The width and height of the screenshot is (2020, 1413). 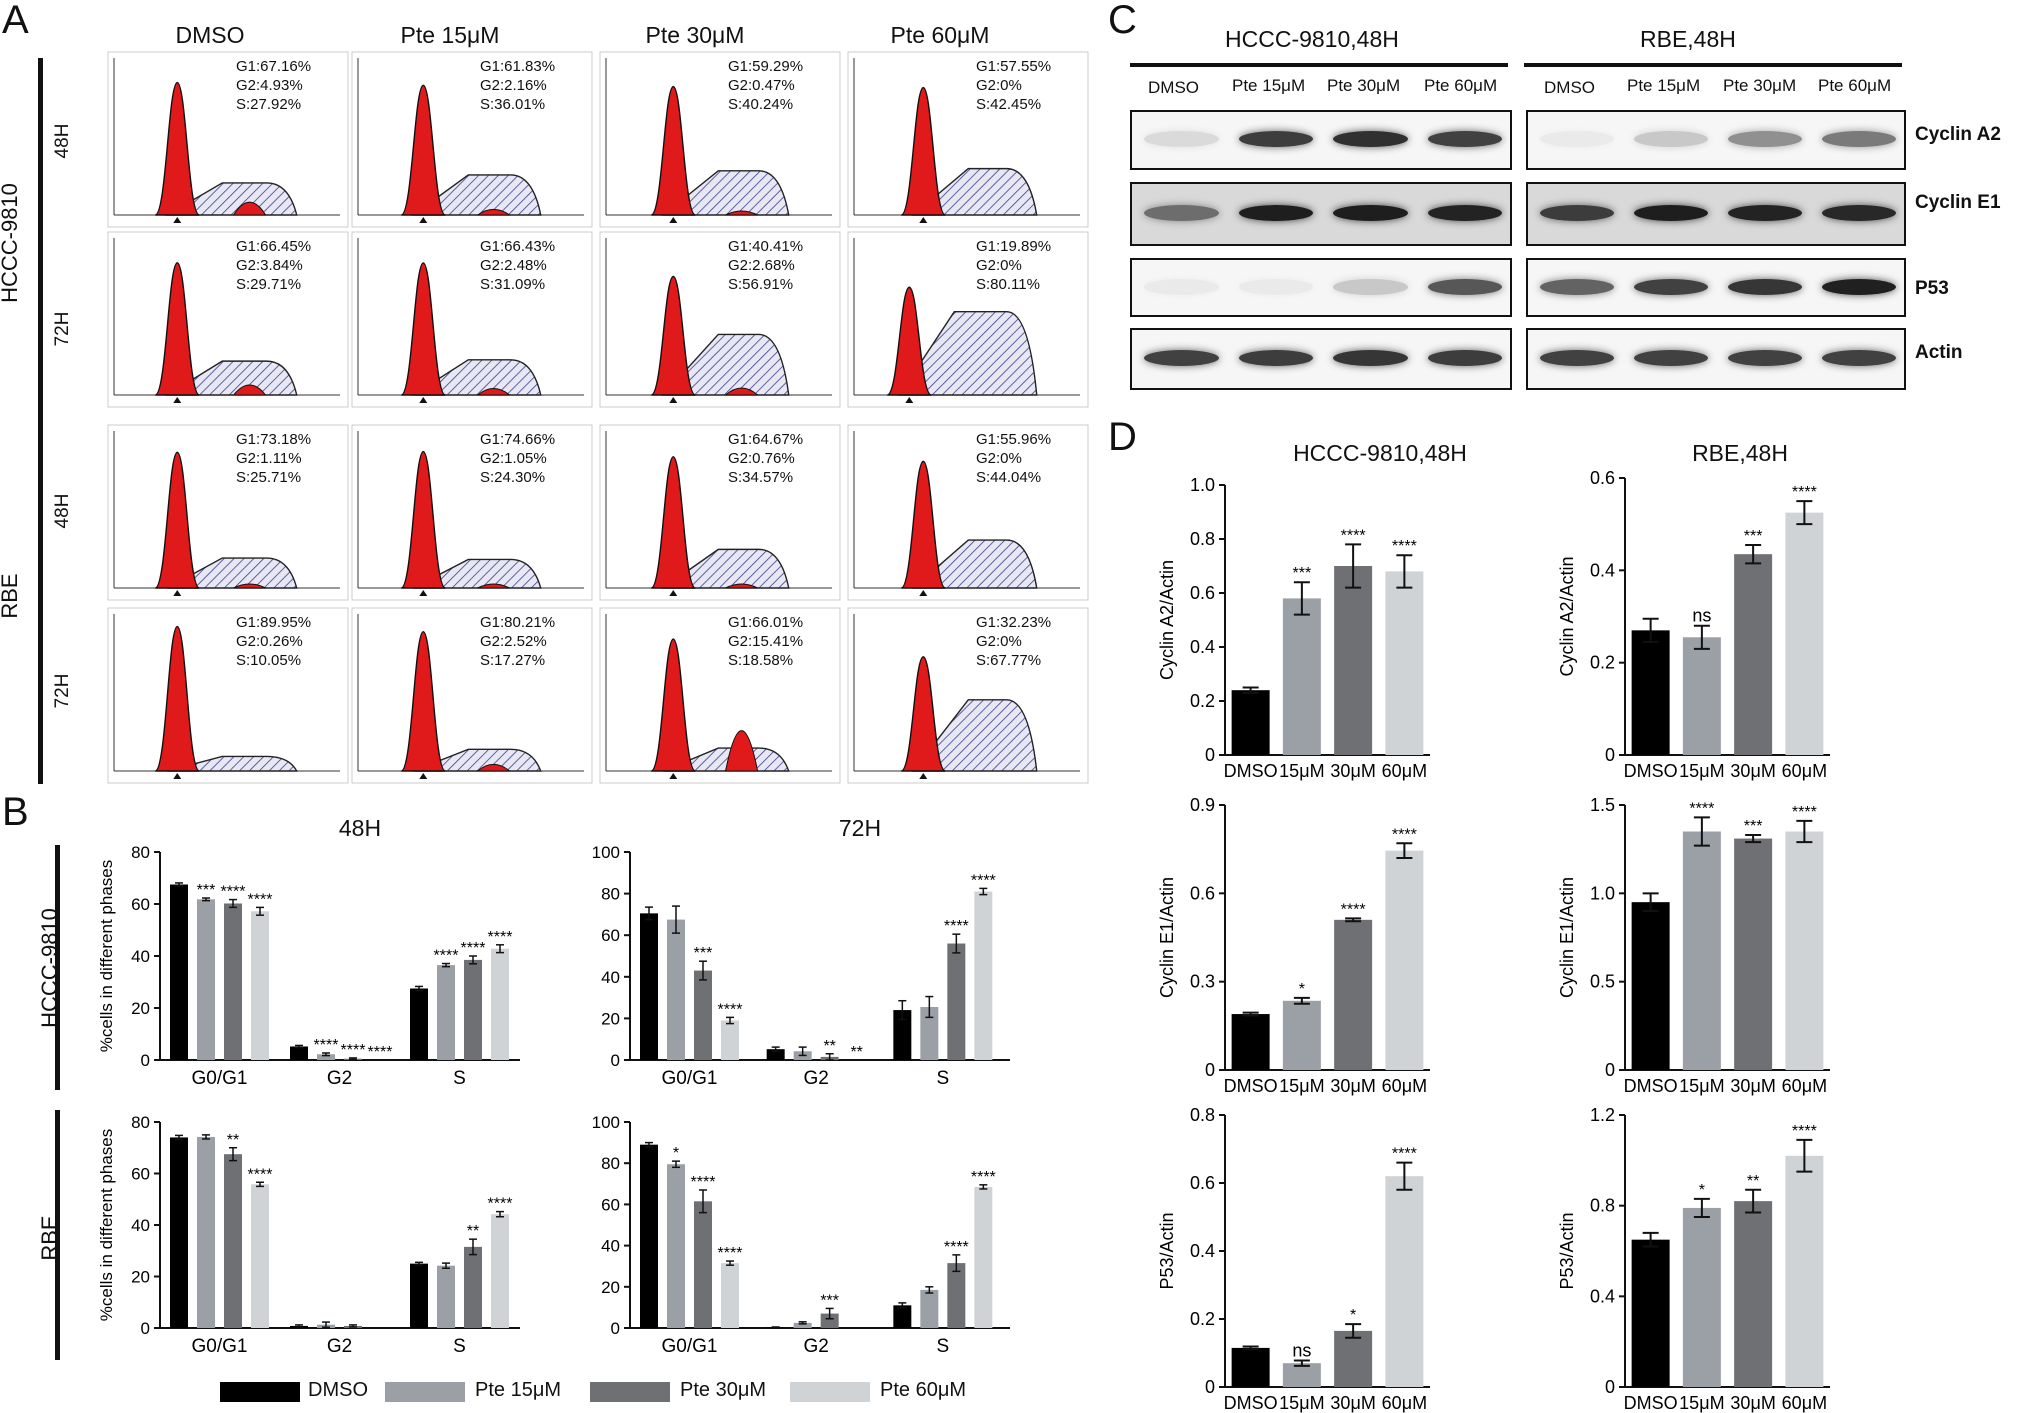 What do you see at coordinates (1301, 771) in the screenshot?
I see `x-category-label: 15μM` at bounding box center [1301, 771].